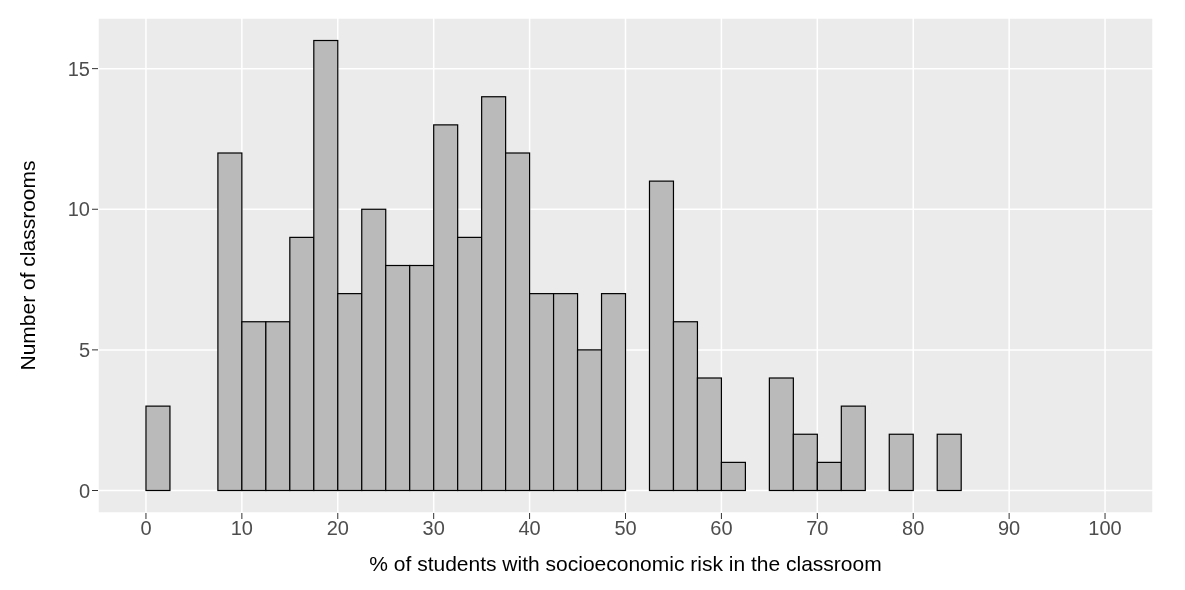 The image size is (1185, 590). I want to click on x-tick-label: 30, so click(433, 528).